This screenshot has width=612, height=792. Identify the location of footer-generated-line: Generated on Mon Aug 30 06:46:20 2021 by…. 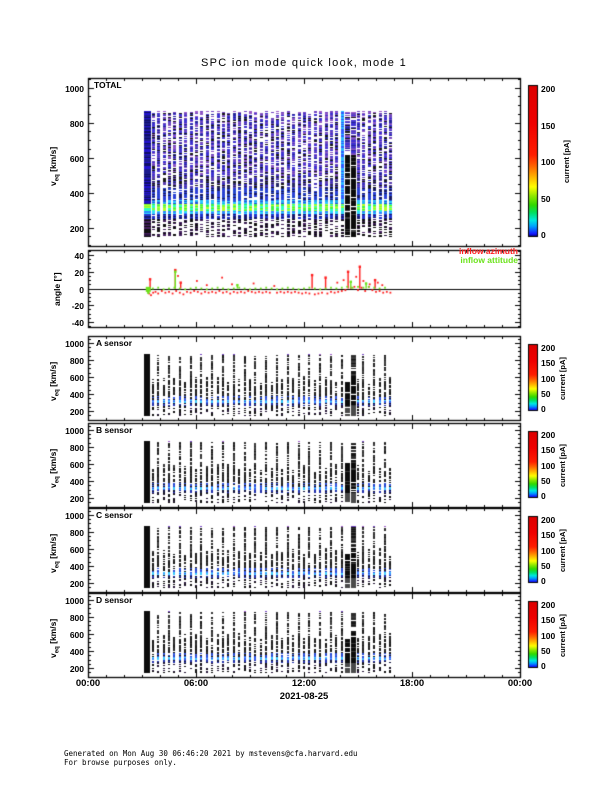
(211, 753).